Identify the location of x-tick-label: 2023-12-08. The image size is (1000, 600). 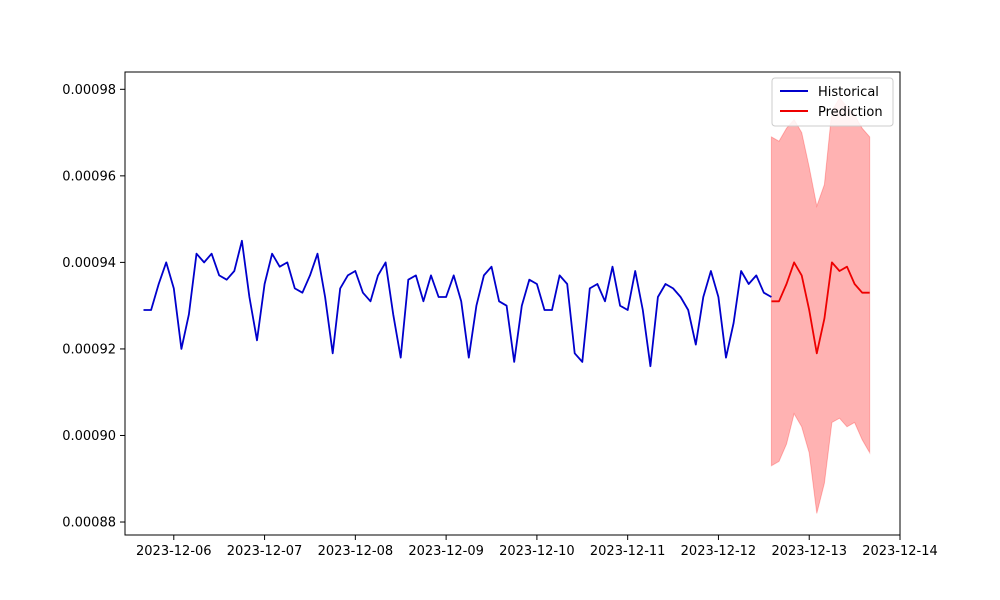
(356, 551).